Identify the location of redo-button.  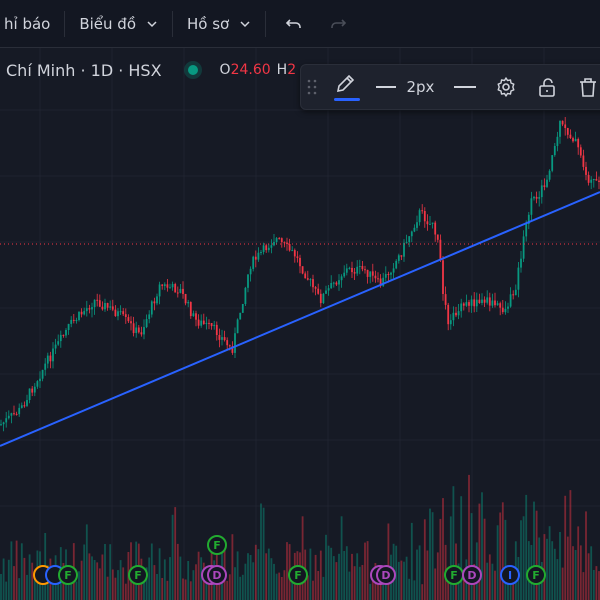
(338, 24).